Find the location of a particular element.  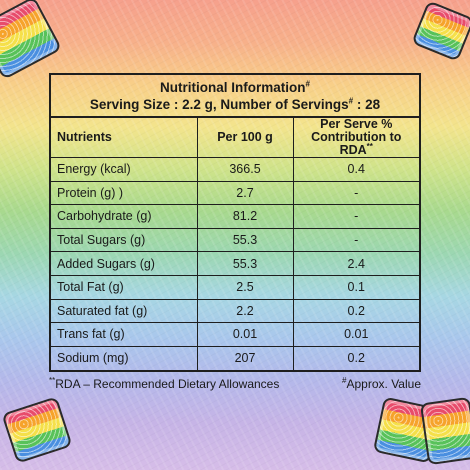

per-100g-value: 81.2 is located at coordinates (245, 216).